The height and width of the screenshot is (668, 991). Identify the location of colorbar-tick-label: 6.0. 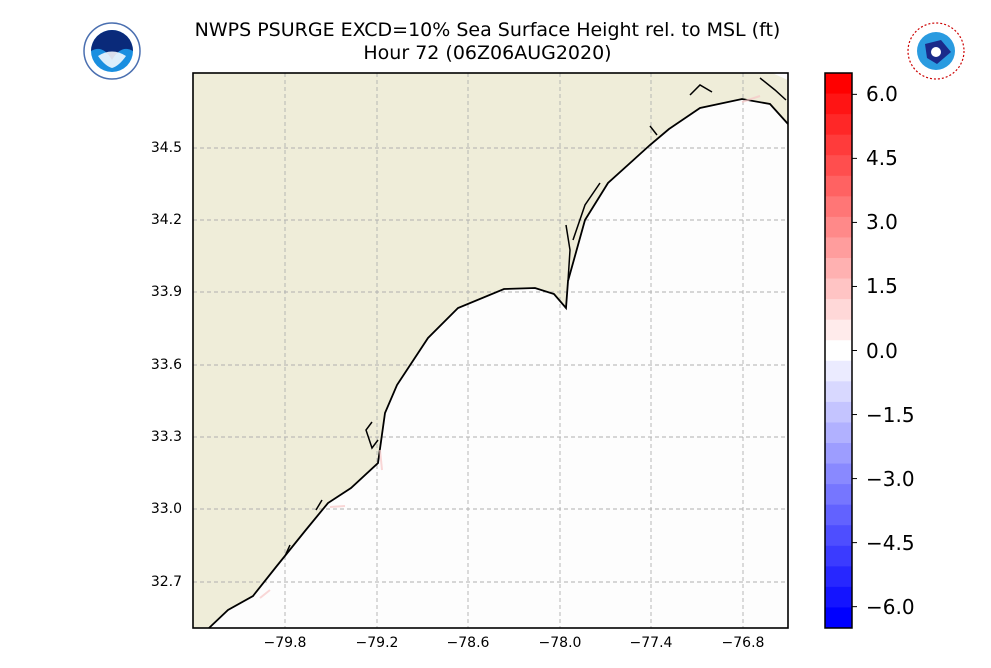
(882, 94).